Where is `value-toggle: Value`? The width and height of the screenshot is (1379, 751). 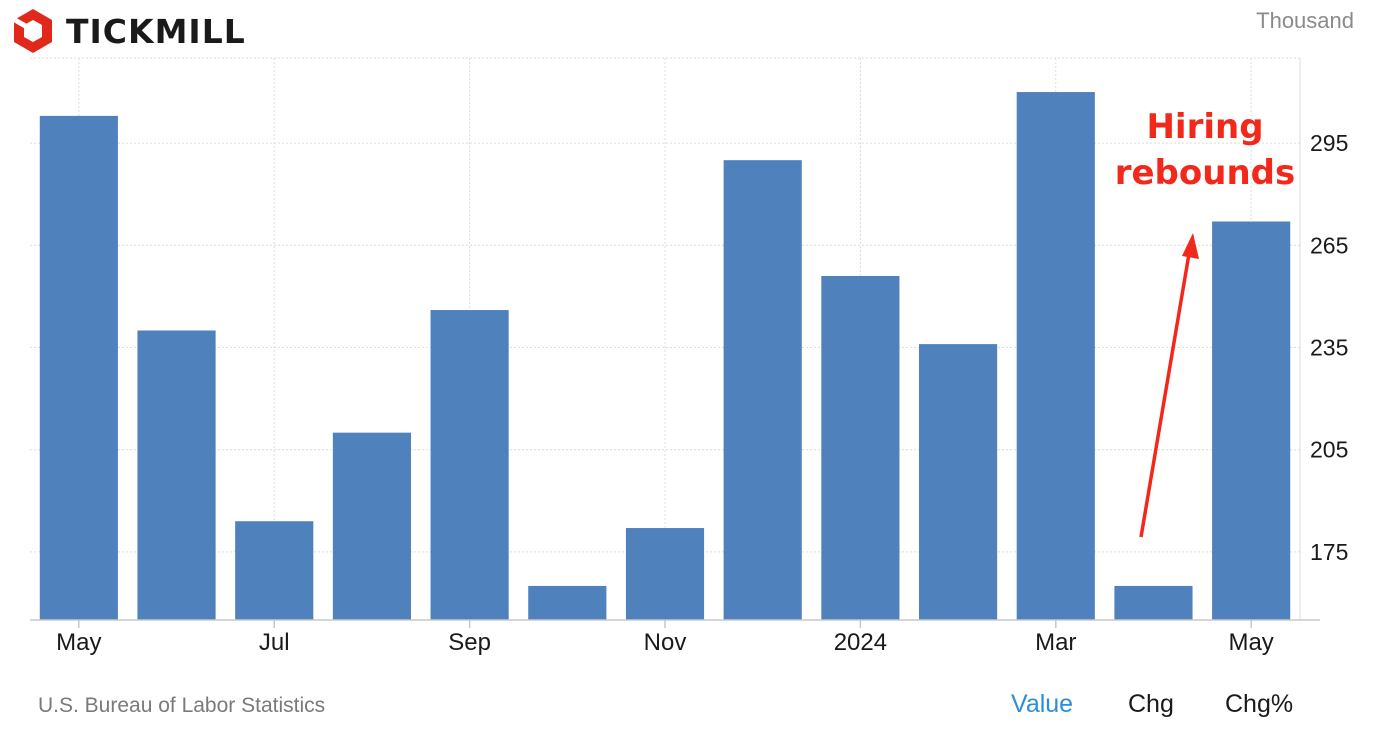
value-toggle: Value is located at coordinates (1042, 704).